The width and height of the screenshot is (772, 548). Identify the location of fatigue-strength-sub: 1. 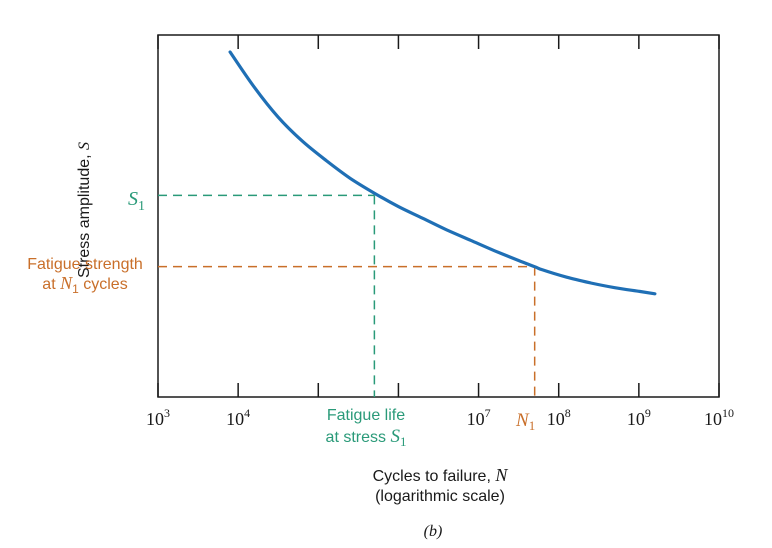
(75, 289).